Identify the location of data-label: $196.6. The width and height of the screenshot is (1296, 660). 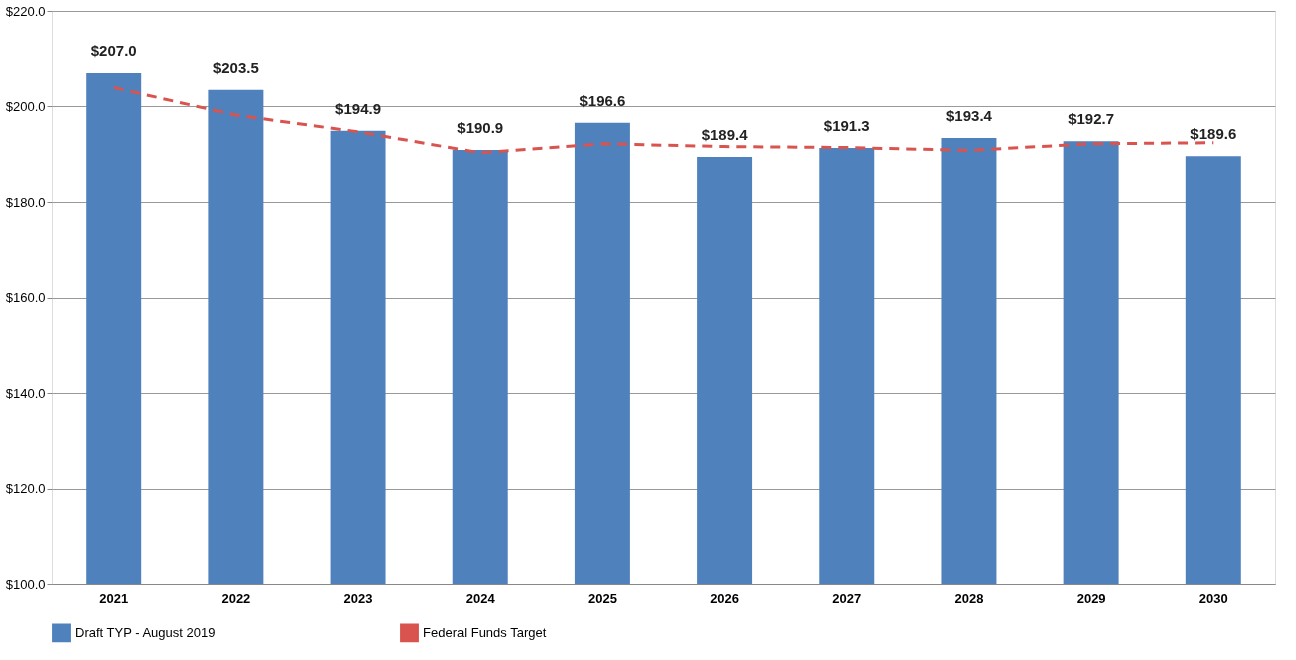
(602, 100).